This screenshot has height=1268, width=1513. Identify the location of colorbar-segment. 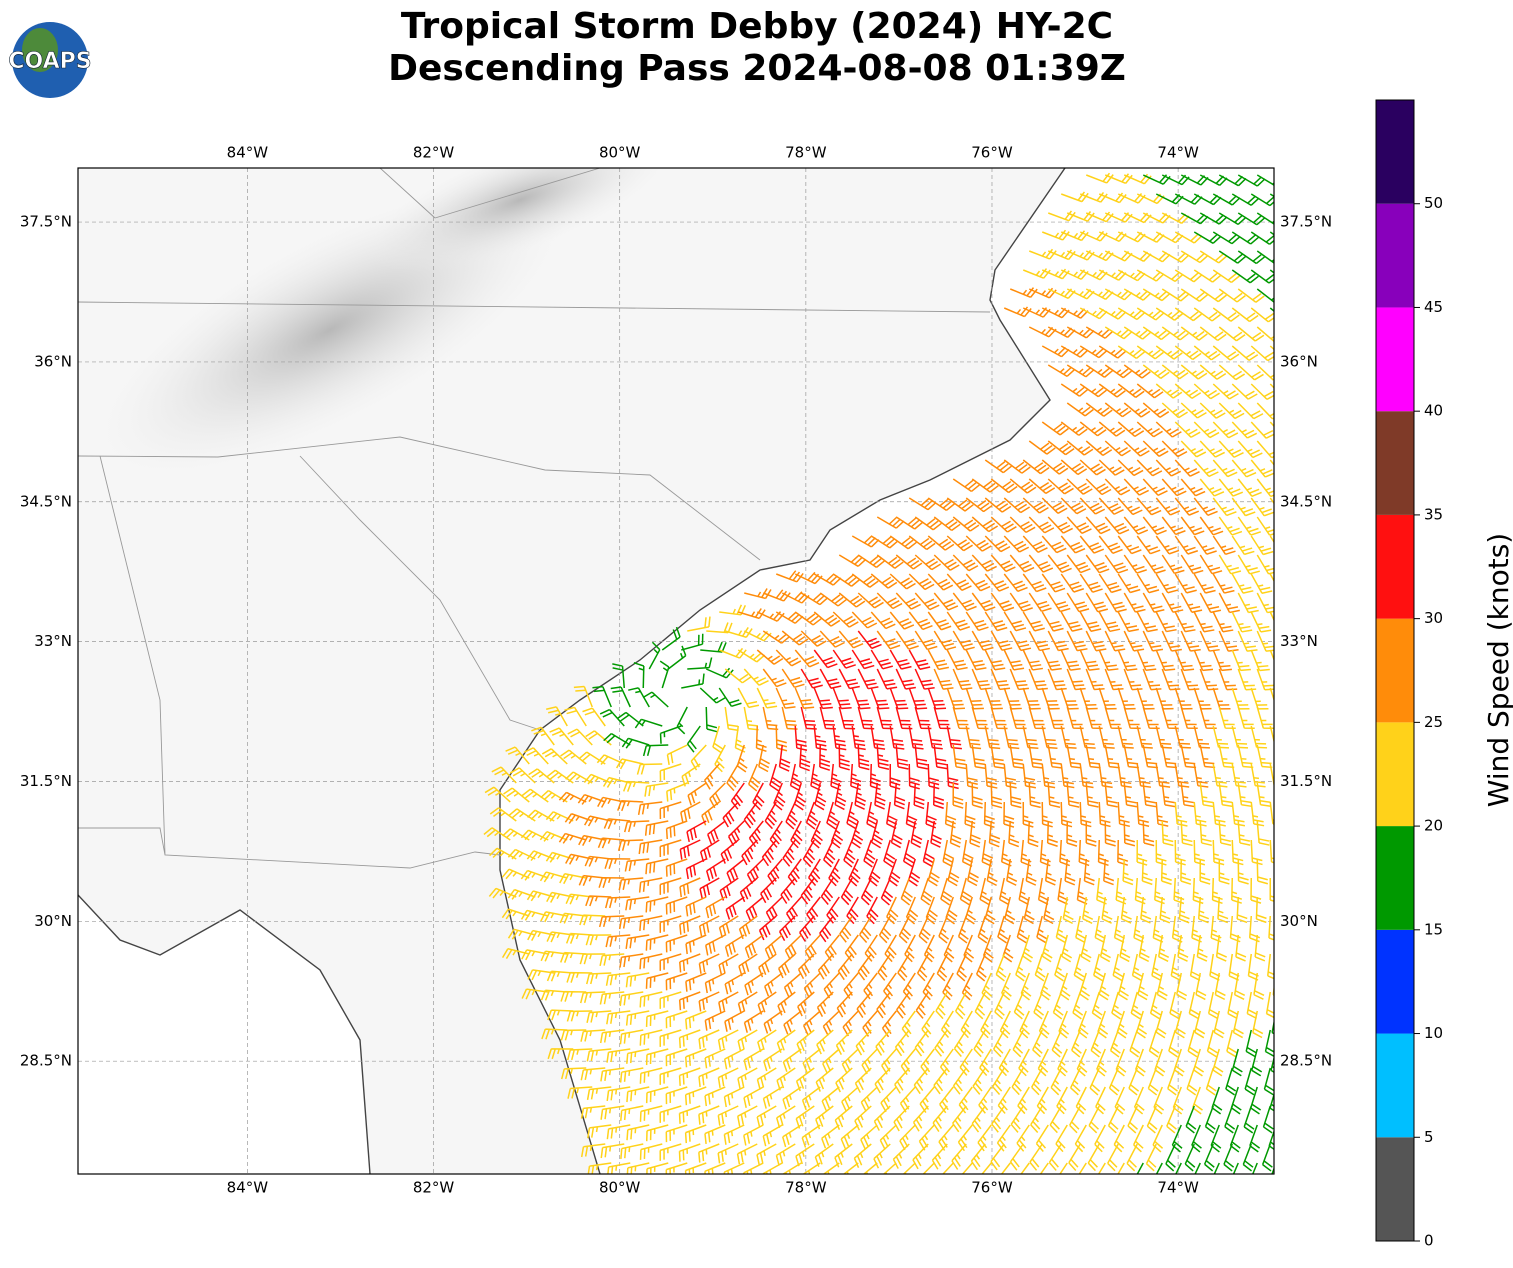
(1395, 255).